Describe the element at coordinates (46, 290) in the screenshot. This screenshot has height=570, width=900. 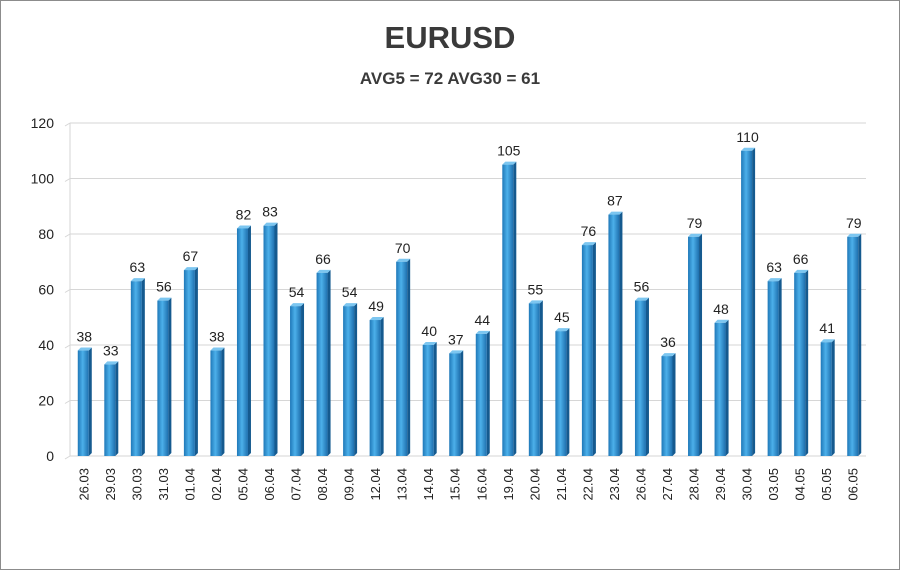
I see `y-tick-label: 60` at that location.